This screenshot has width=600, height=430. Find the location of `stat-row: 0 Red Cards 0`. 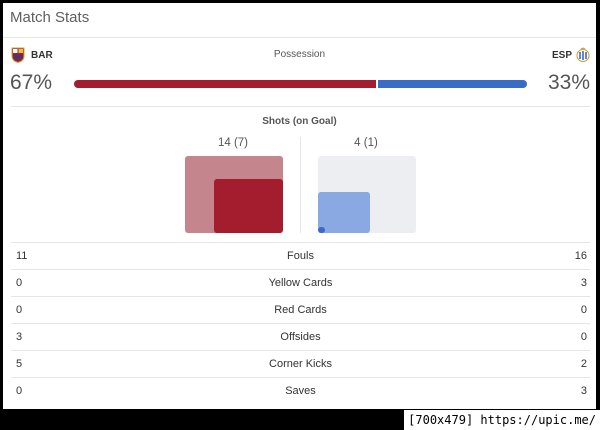

stat-row: 0 Red Cards 0 is located at coordinates (300, 310).